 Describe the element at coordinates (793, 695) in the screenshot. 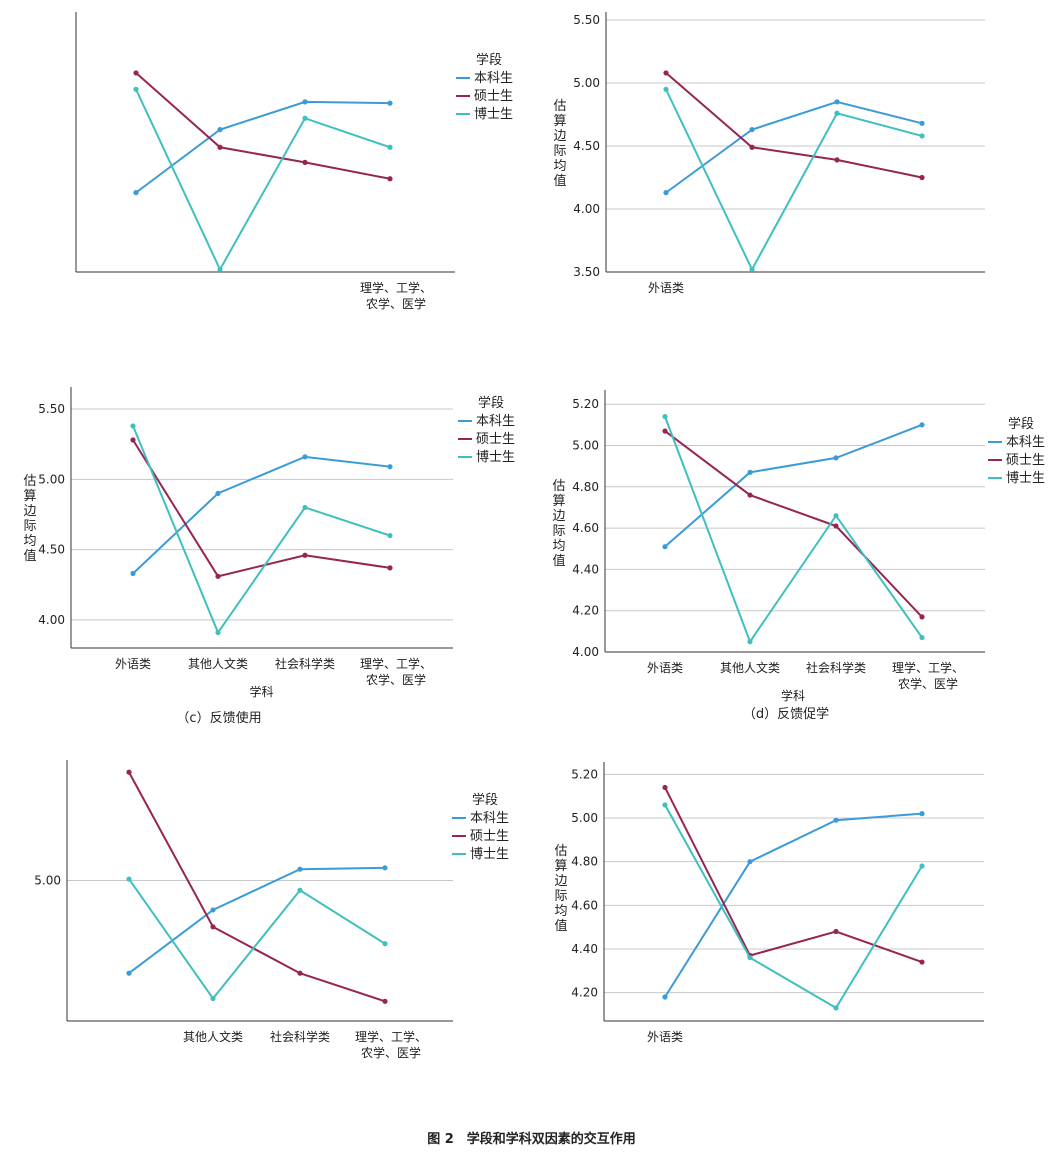

I see `x-axis-title: 学科` at that location.